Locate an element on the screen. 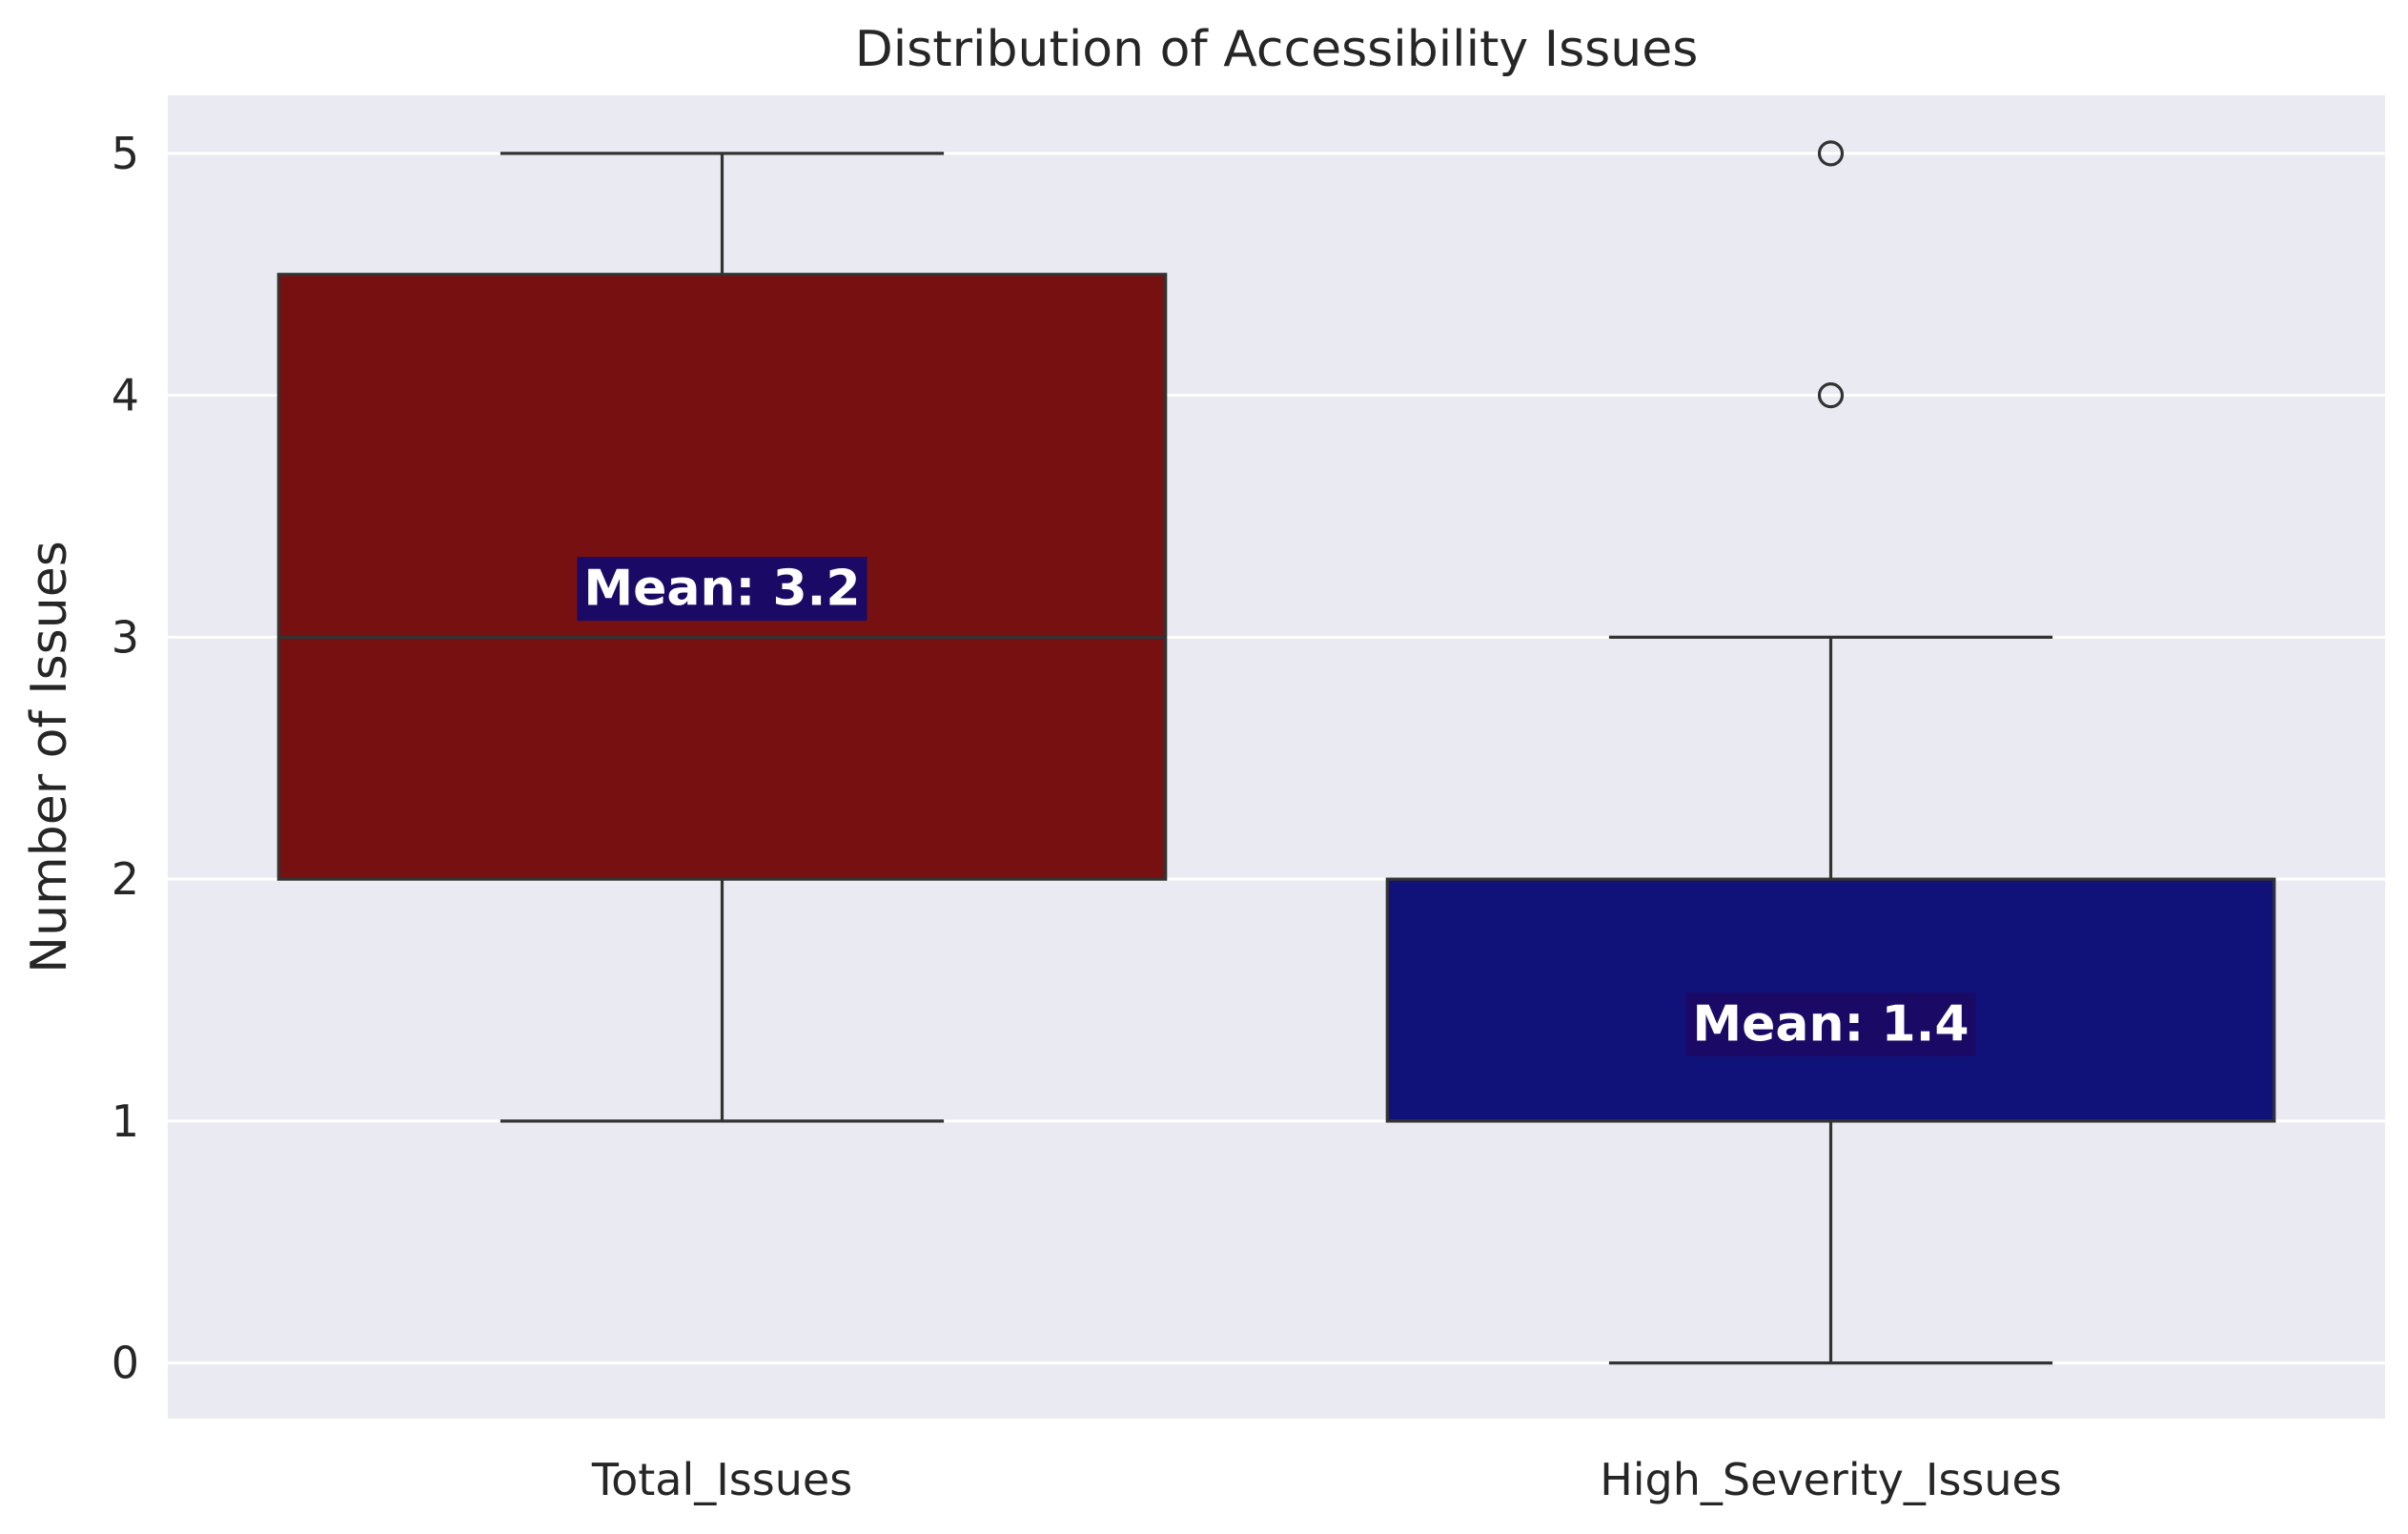 This screenshot has width=2408, height=1534. x-tick-label: Total_Issues is located at coordinates (721, 1480).